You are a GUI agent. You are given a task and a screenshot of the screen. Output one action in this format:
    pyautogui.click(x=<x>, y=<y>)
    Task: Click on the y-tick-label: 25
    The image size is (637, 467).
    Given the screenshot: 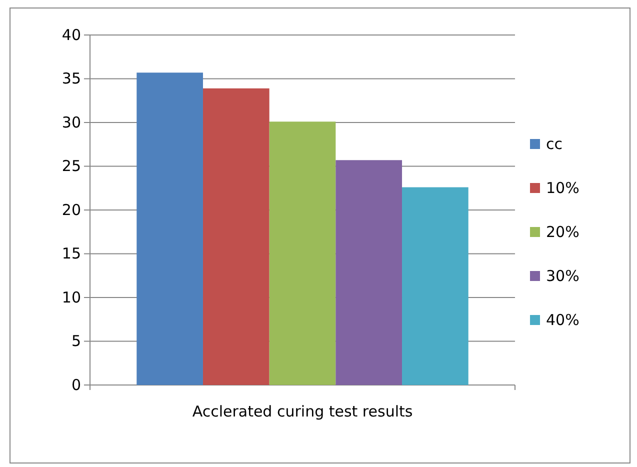 What is the action you would take?
    pyautogui.click(x=71, y=166)
    